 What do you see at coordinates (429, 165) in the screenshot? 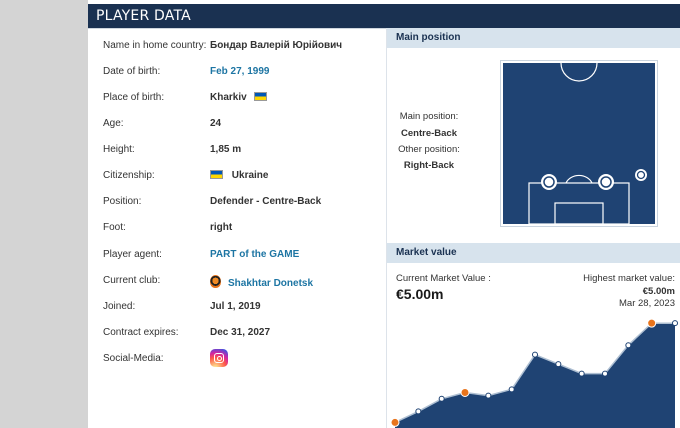
I see `other-position-value: Right-Back` at bounding box center [429, 165].